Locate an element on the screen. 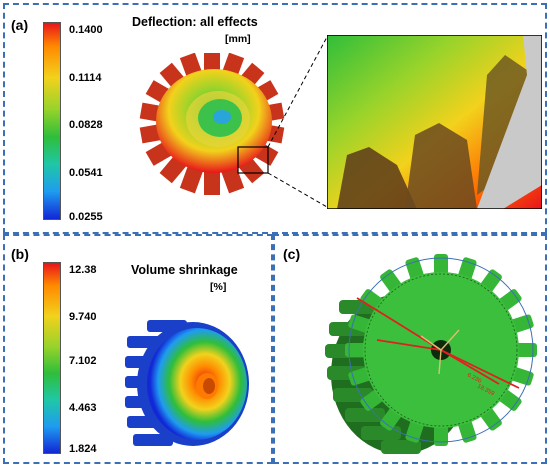 This screenshot has height=467, width=550. deflection-scale-tick-min: 0.0255 is located at coordinates (86, 217).